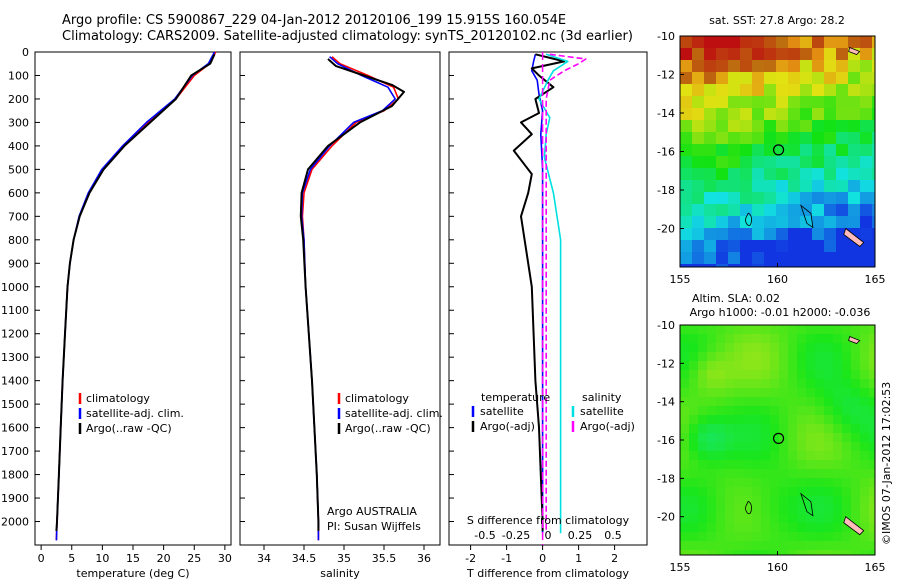 Image resolution: width=900 pixels, height=580 pixels. Describe the element at coordinates (580, 535) in the screenshot. I see `x2-tick-label-difference: 0.25` at that location.